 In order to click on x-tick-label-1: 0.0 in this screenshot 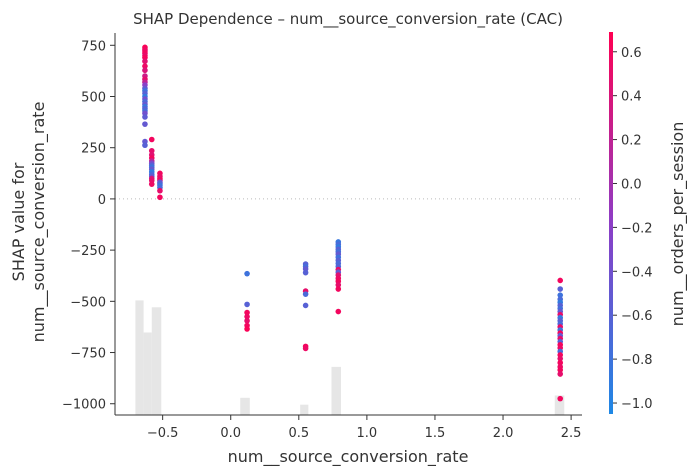, I will do `click(230, 433)`.